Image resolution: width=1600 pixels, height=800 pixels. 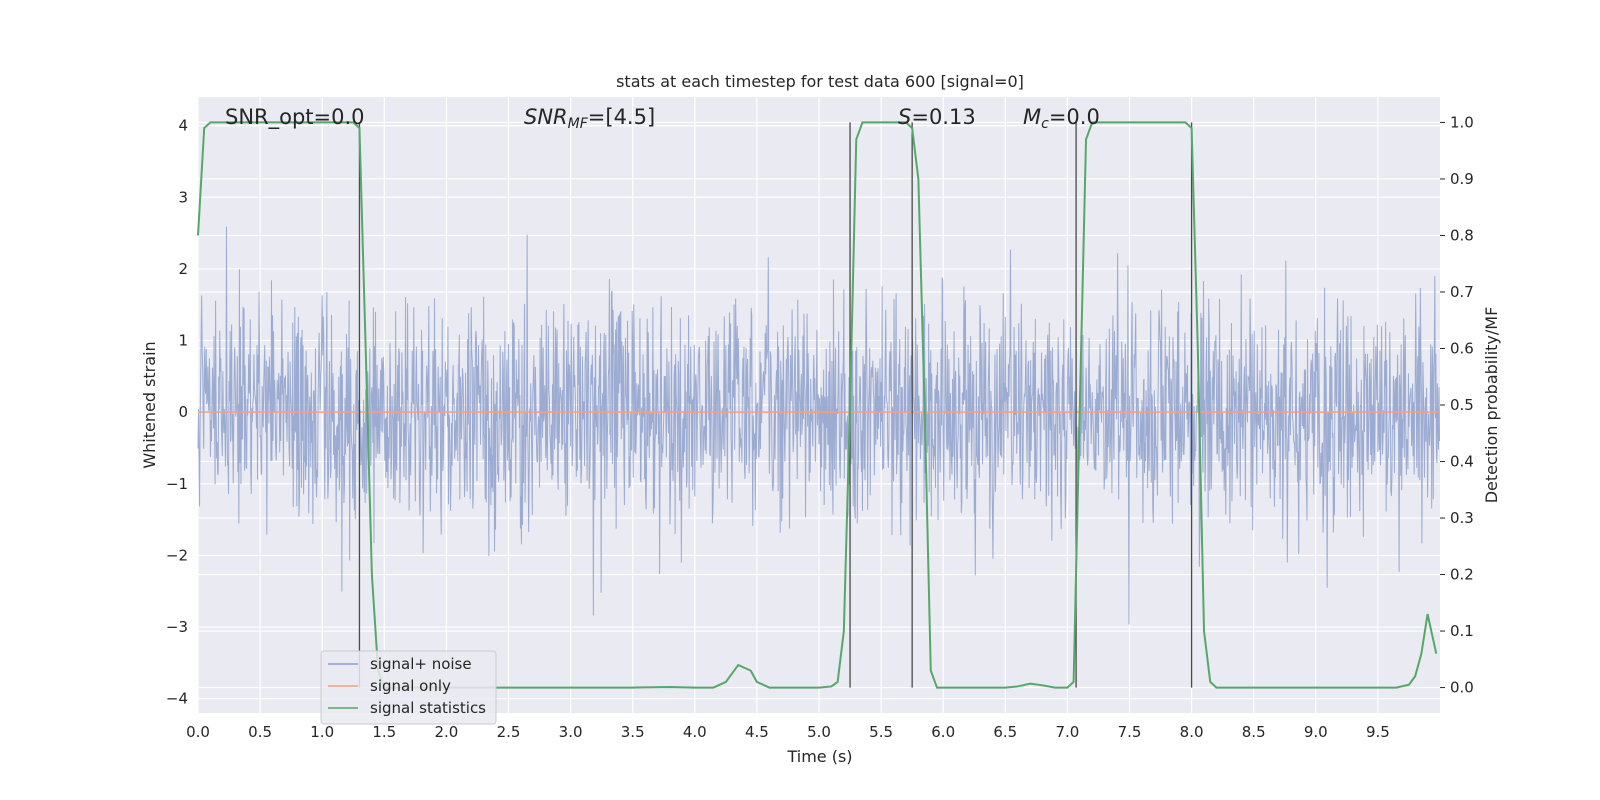 What do you see at coordinates (819, 732) in the screenshot?
I see `x-tick-label: 5.0` at bounding box center [819, 732].